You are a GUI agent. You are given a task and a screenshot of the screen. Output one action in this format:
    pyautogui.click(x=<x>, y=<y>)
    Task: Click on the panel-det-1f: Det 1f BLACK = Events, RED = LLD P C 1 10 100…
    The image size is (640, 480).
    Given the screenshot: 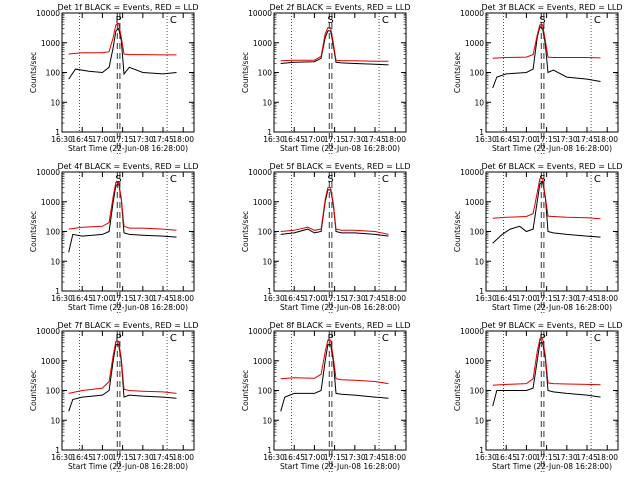 What is the action you would take?
    pyautogui.click(x=114, y=78)
    